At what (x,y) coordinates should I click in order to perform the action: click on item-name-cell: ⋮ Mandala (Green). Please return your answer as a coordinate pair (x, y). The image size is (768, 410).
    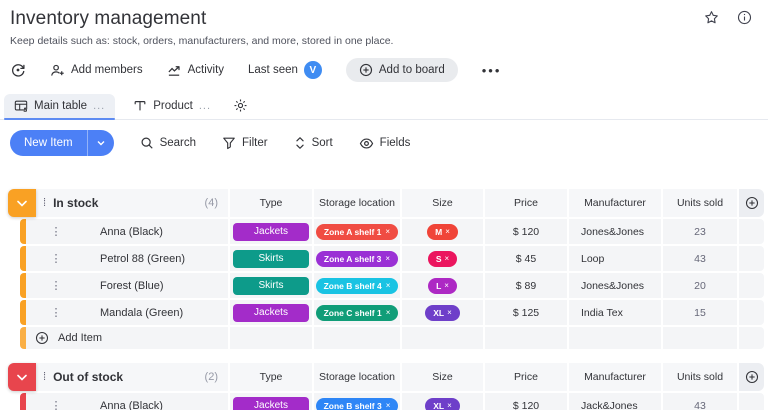
    Looking at the image, I should click on (127, 312).